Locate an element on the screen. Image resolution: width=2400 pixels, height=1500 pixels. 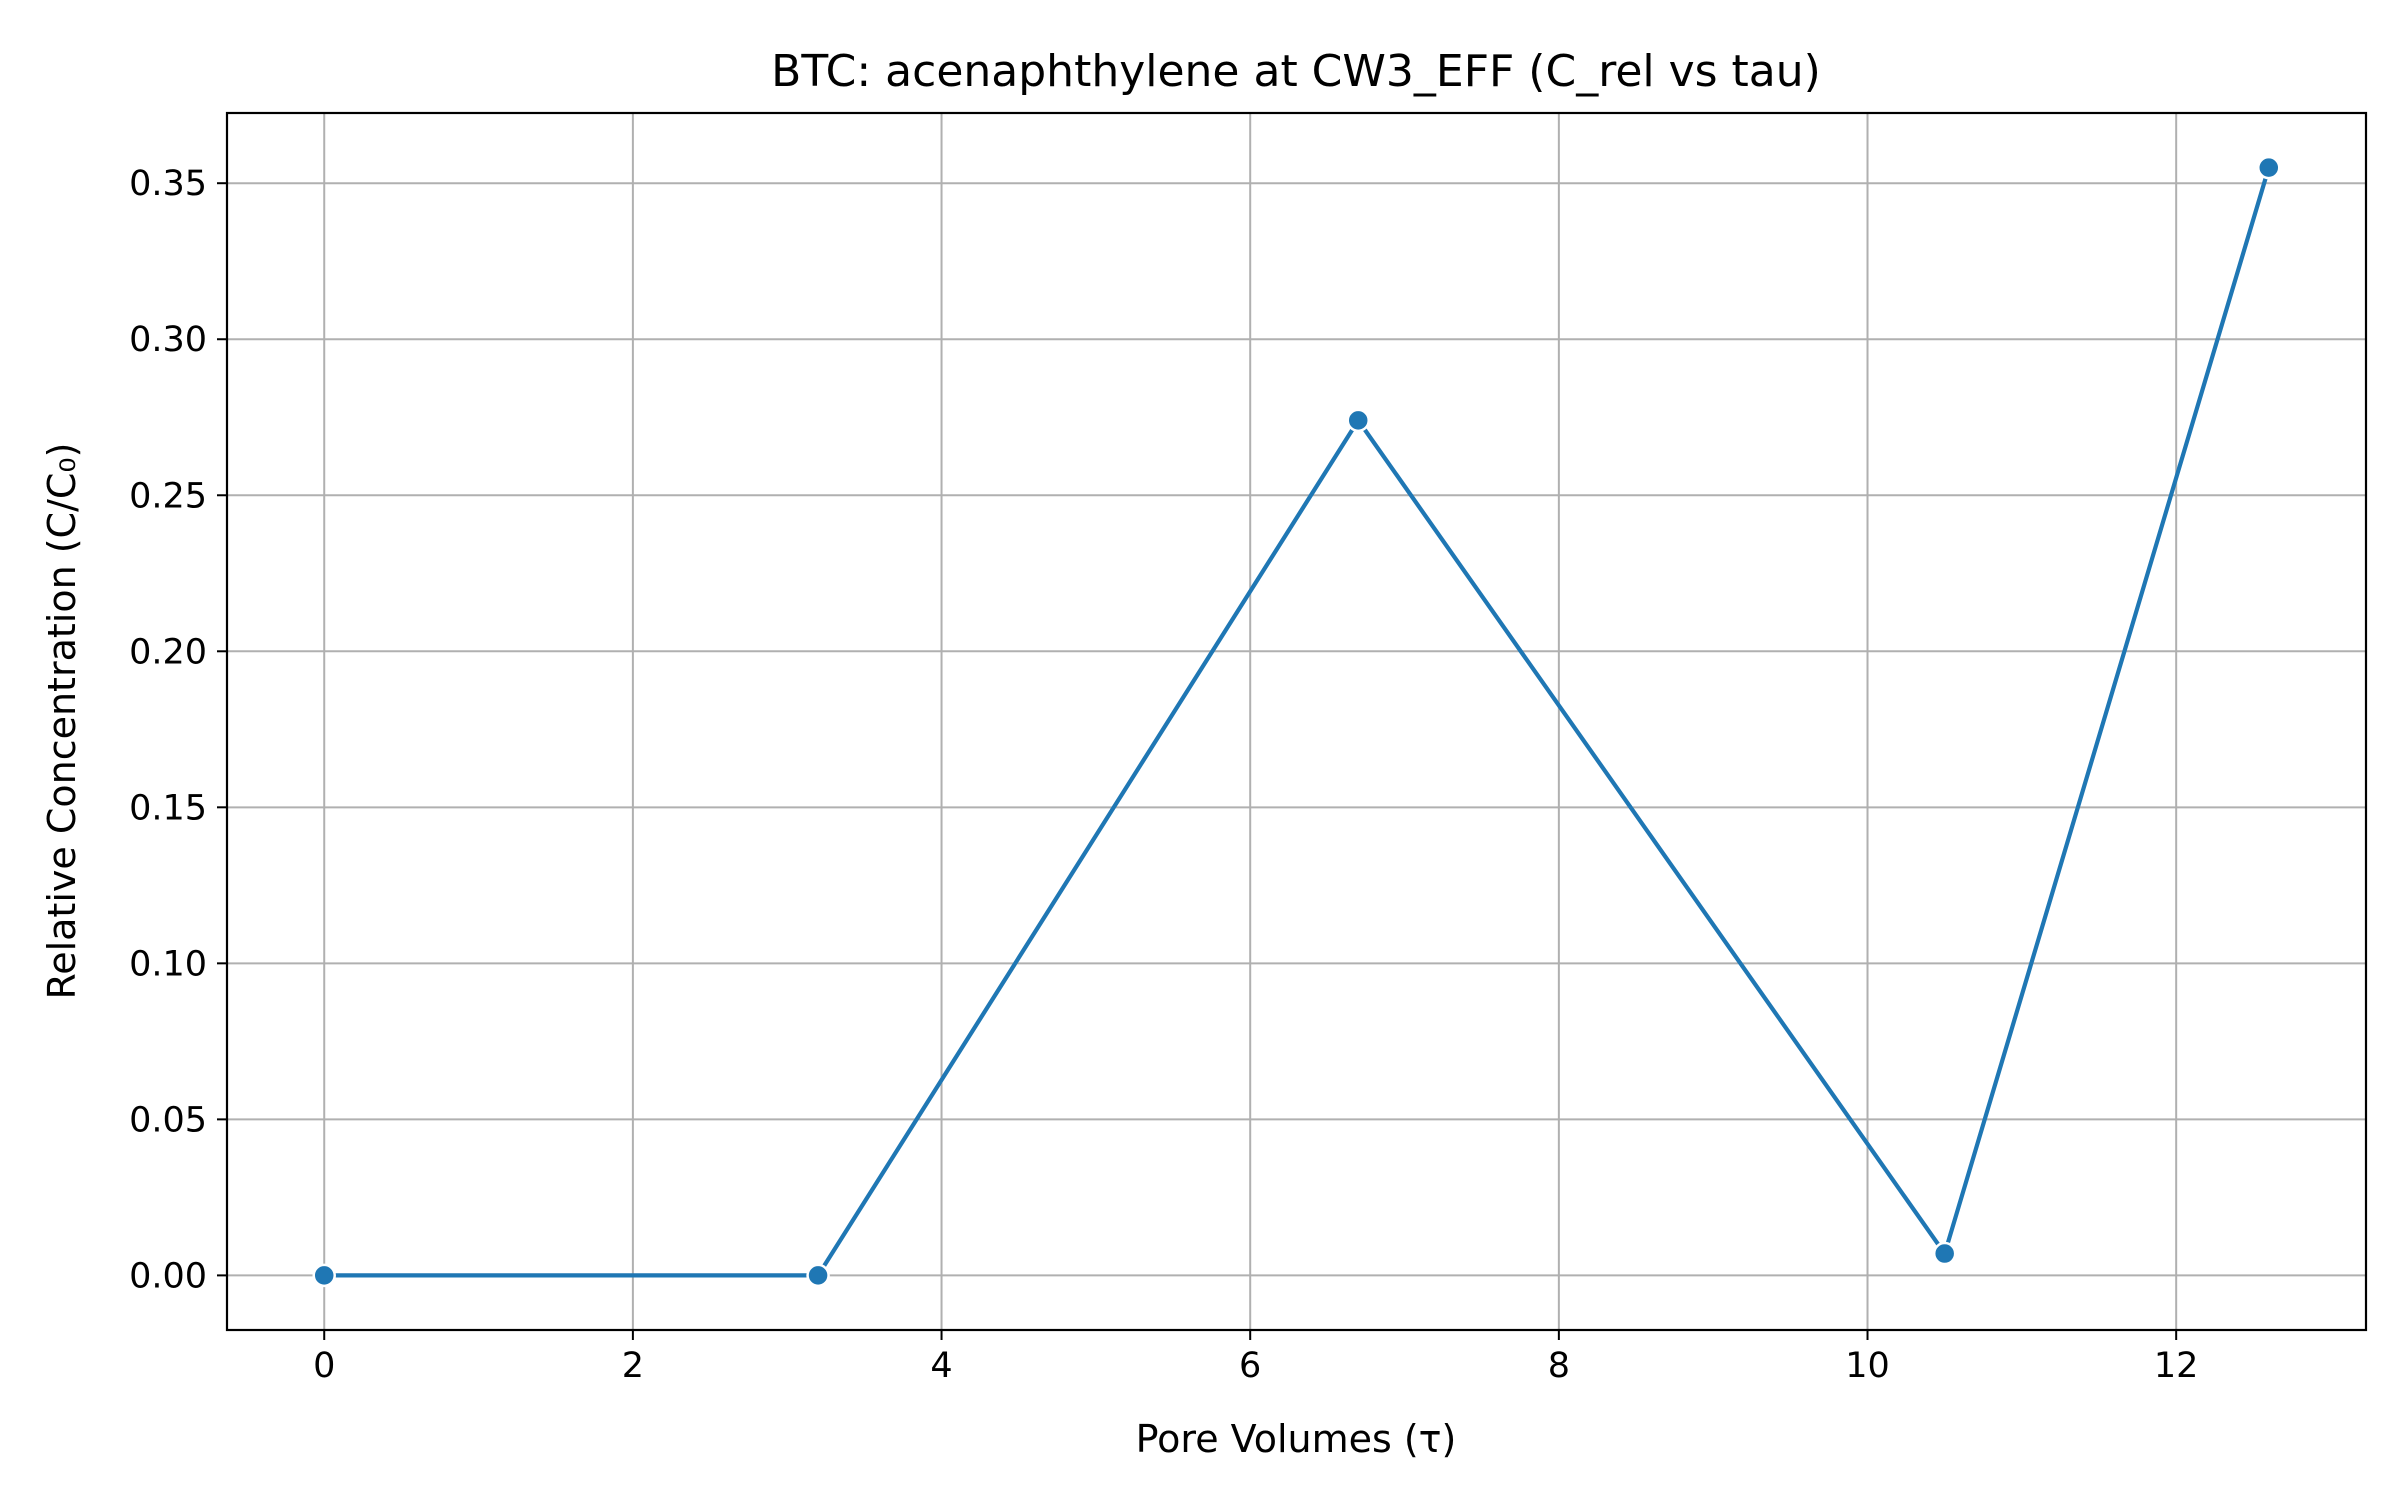
y-tick-label: 0.35 is located at coordinates (168, 184).